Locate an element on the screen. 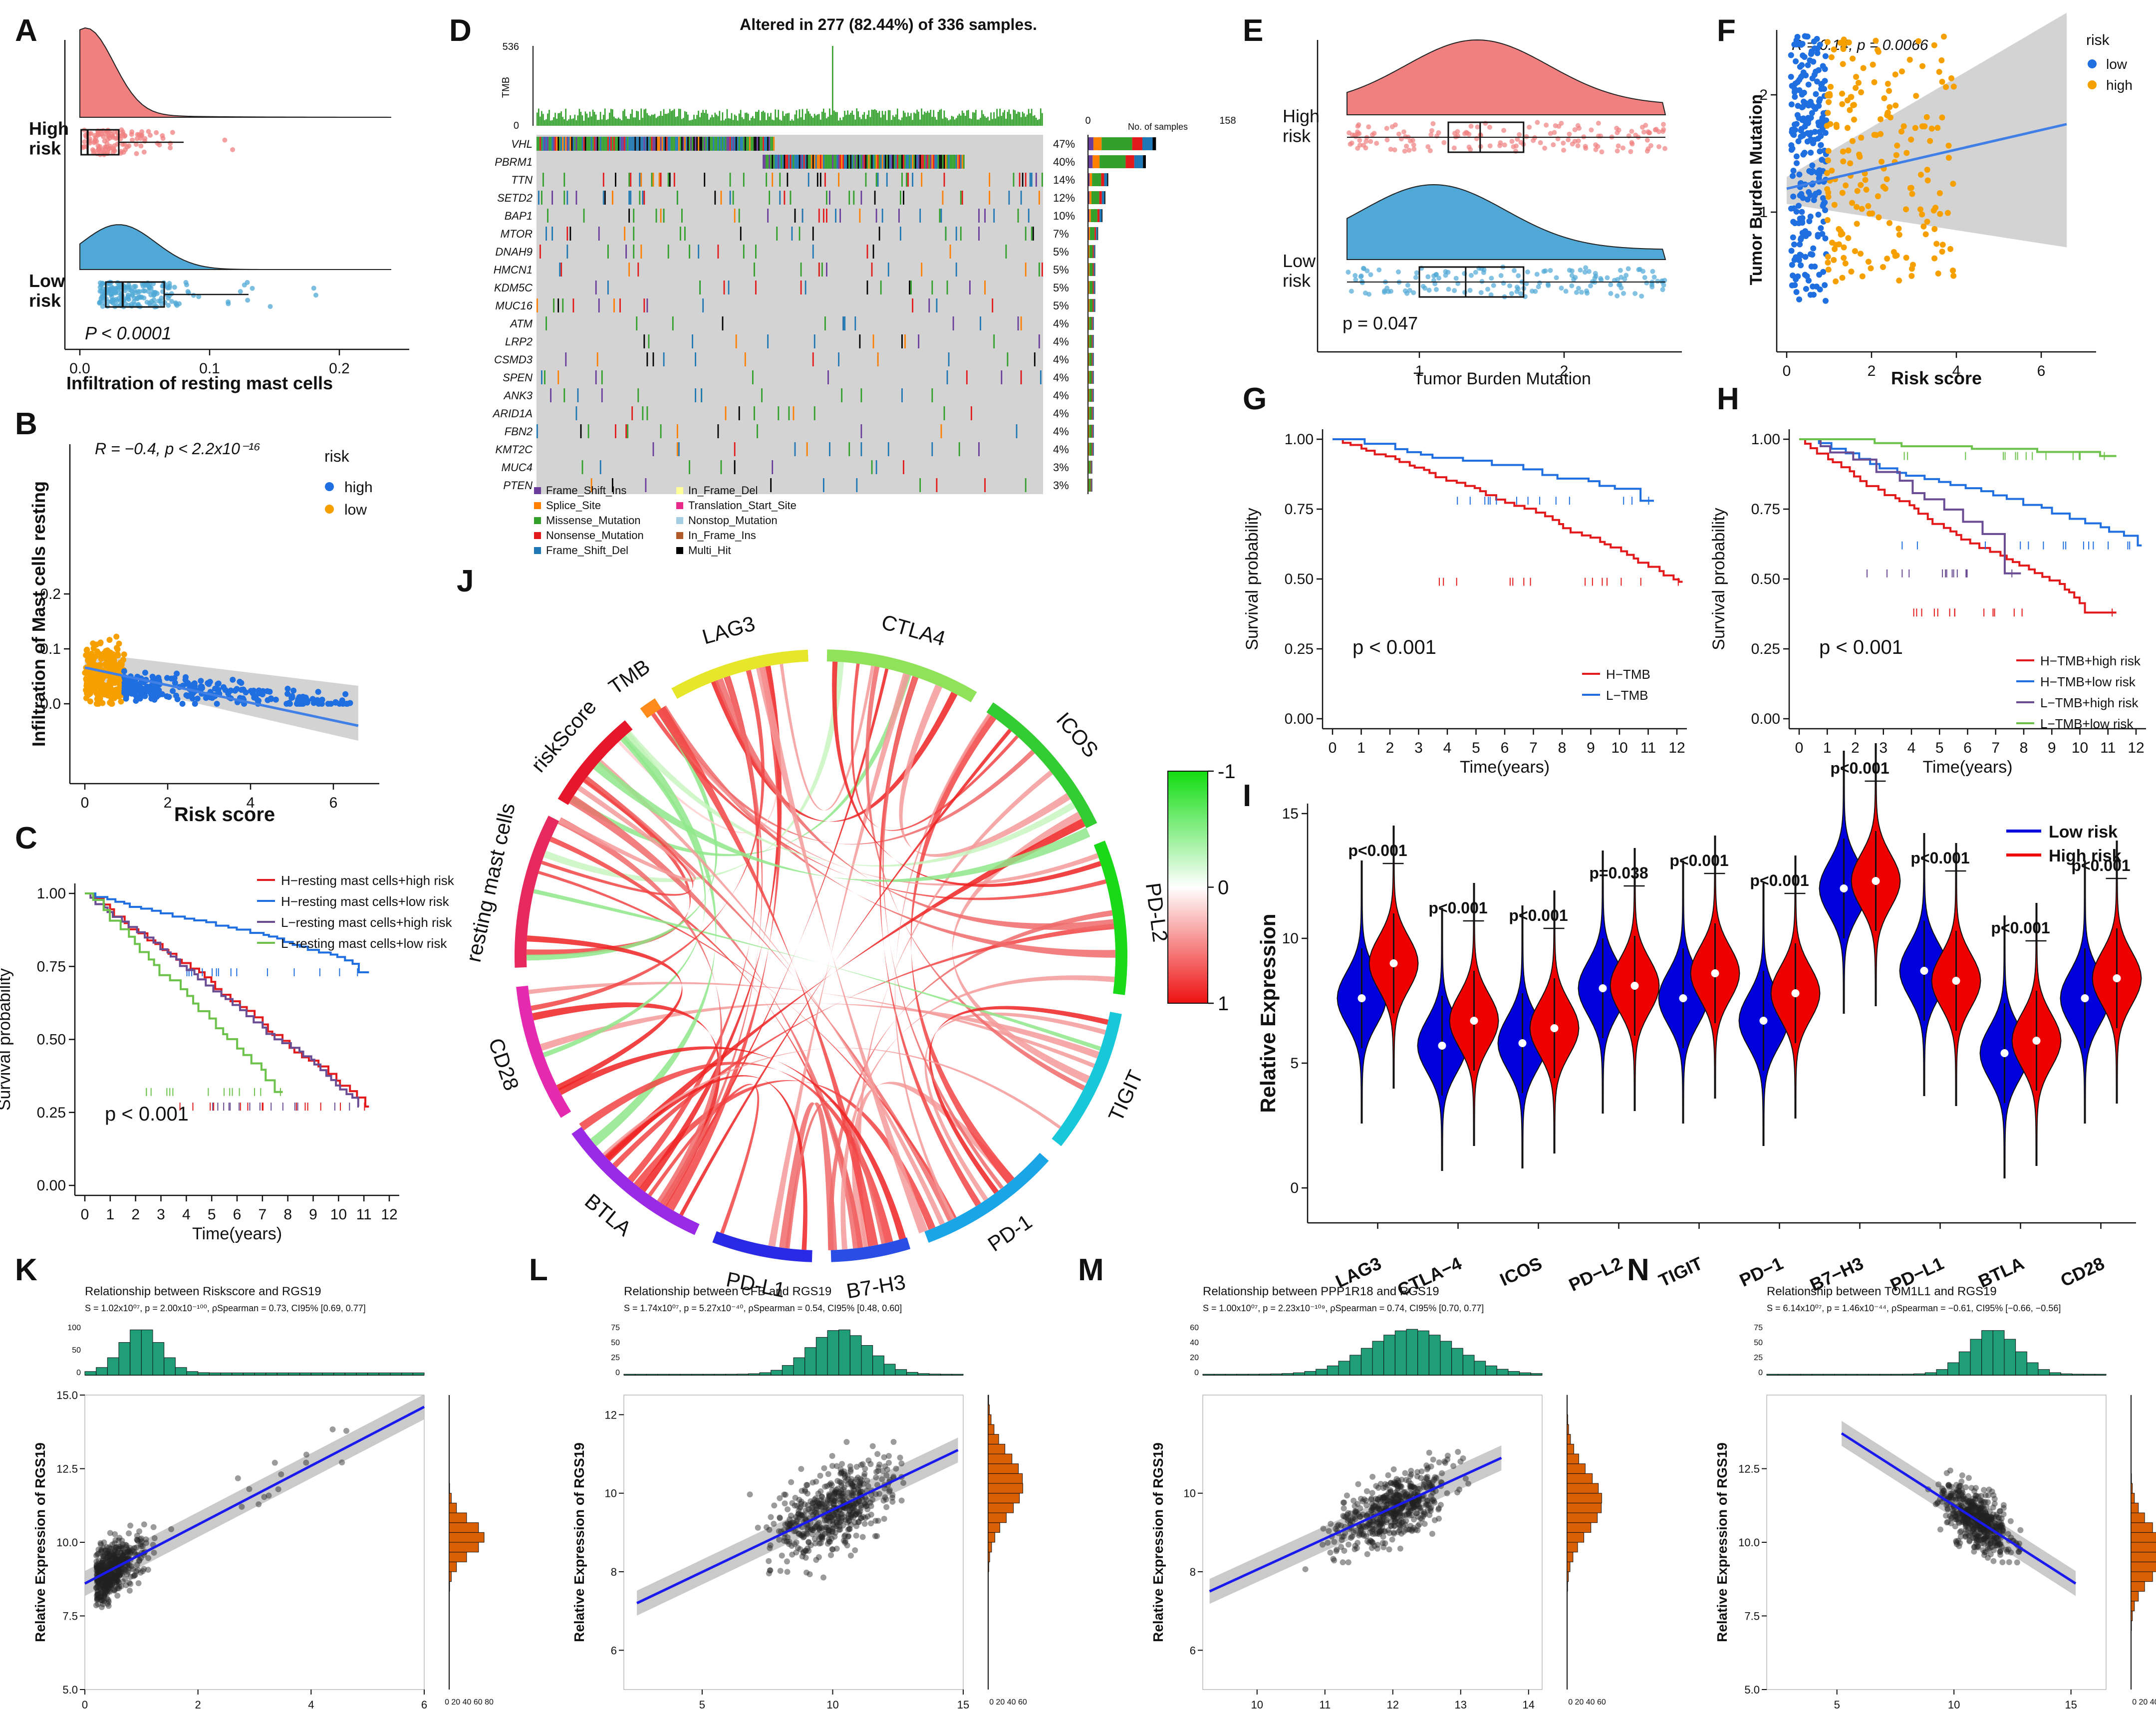 The height and width of the screenshot is (1710, 2156). panelM-top-hist-tick: 20 is located at coordinates (1194, 1358).